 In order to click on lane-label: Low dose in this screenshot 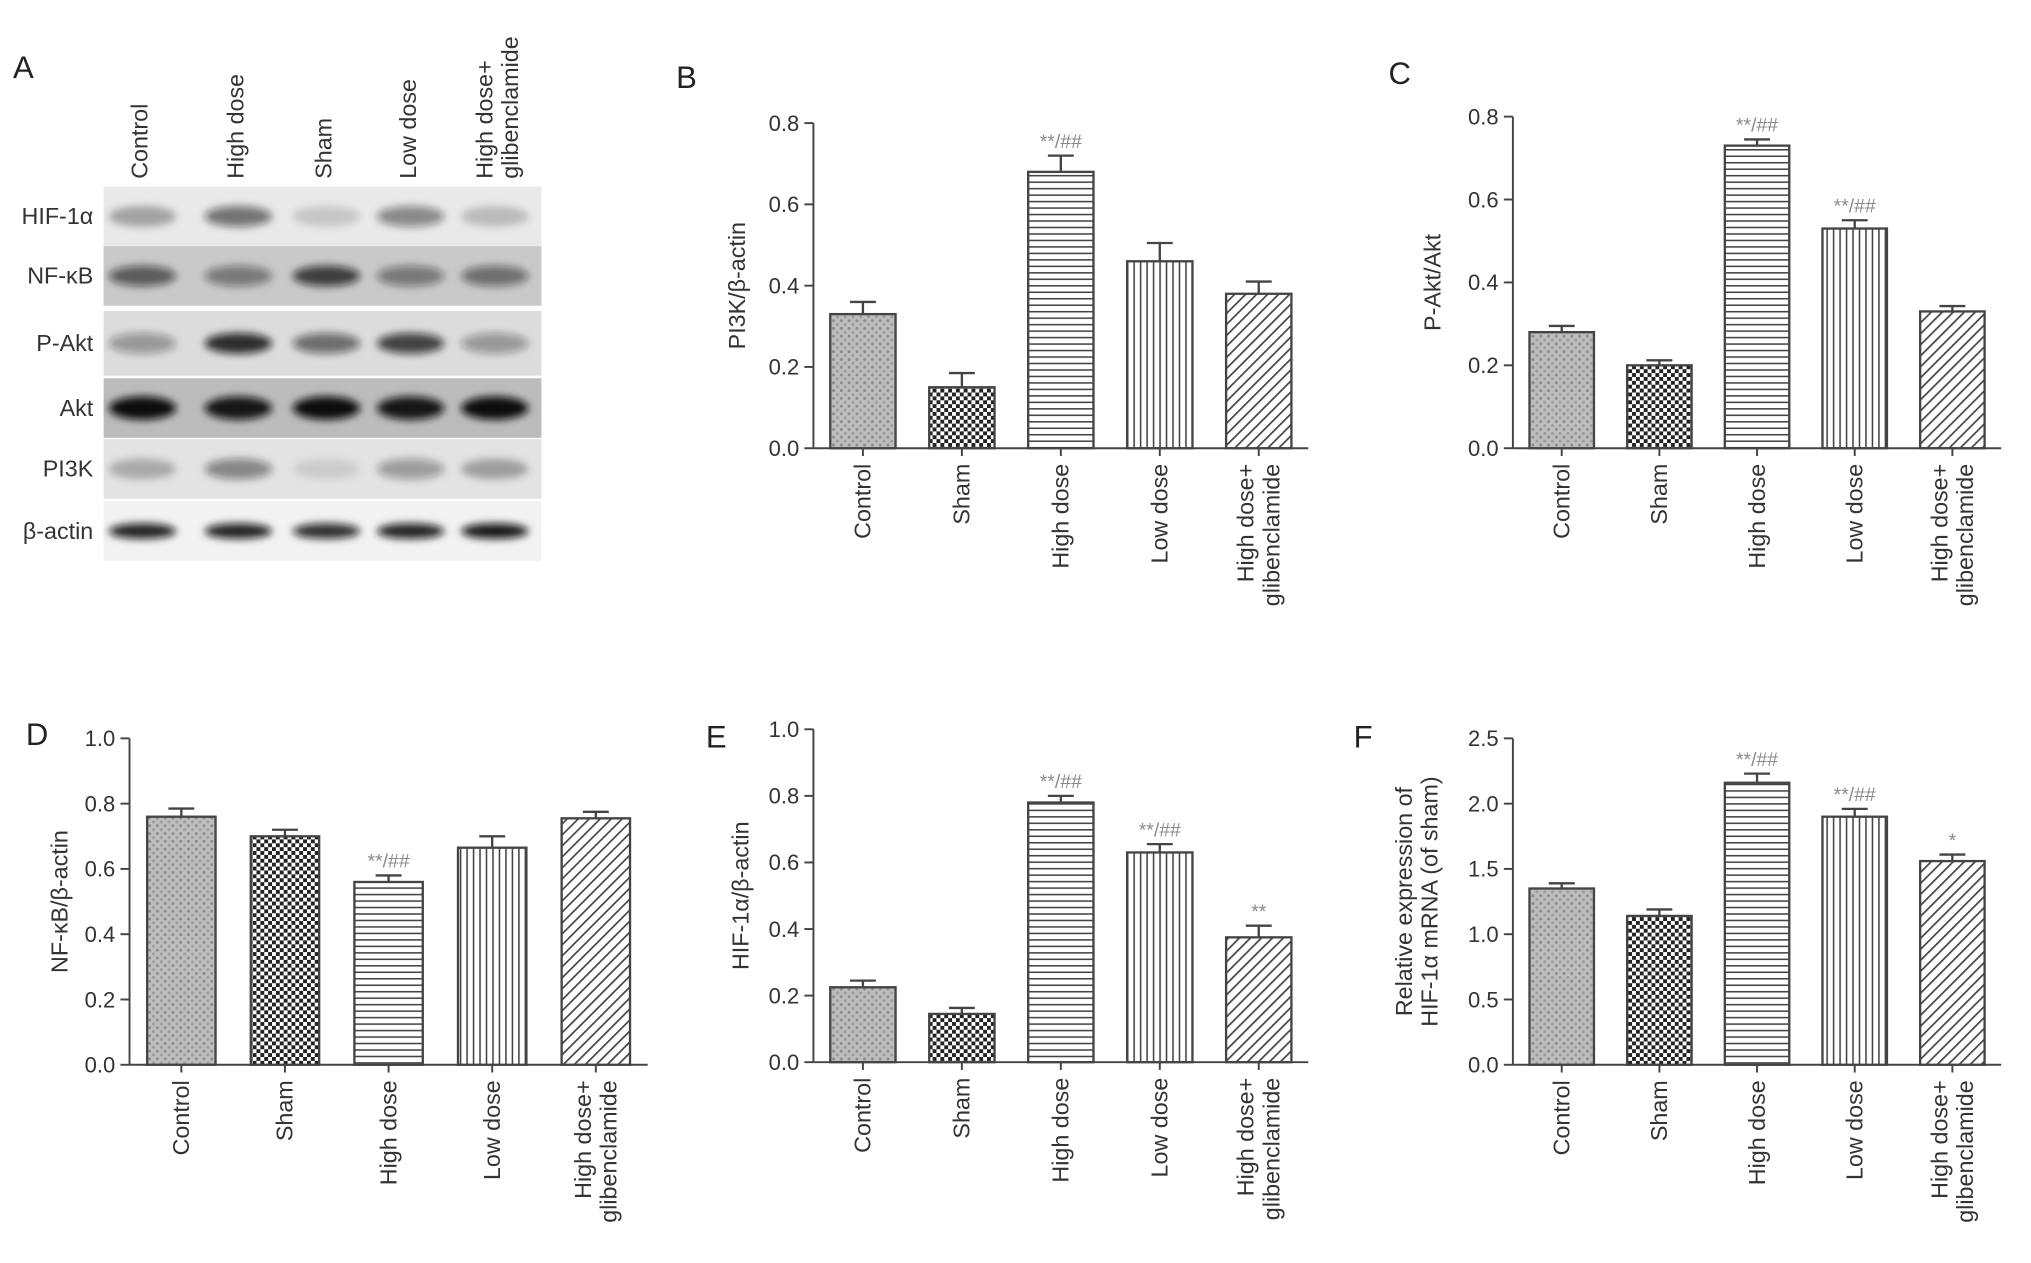, I will do `click(408, 129)`.